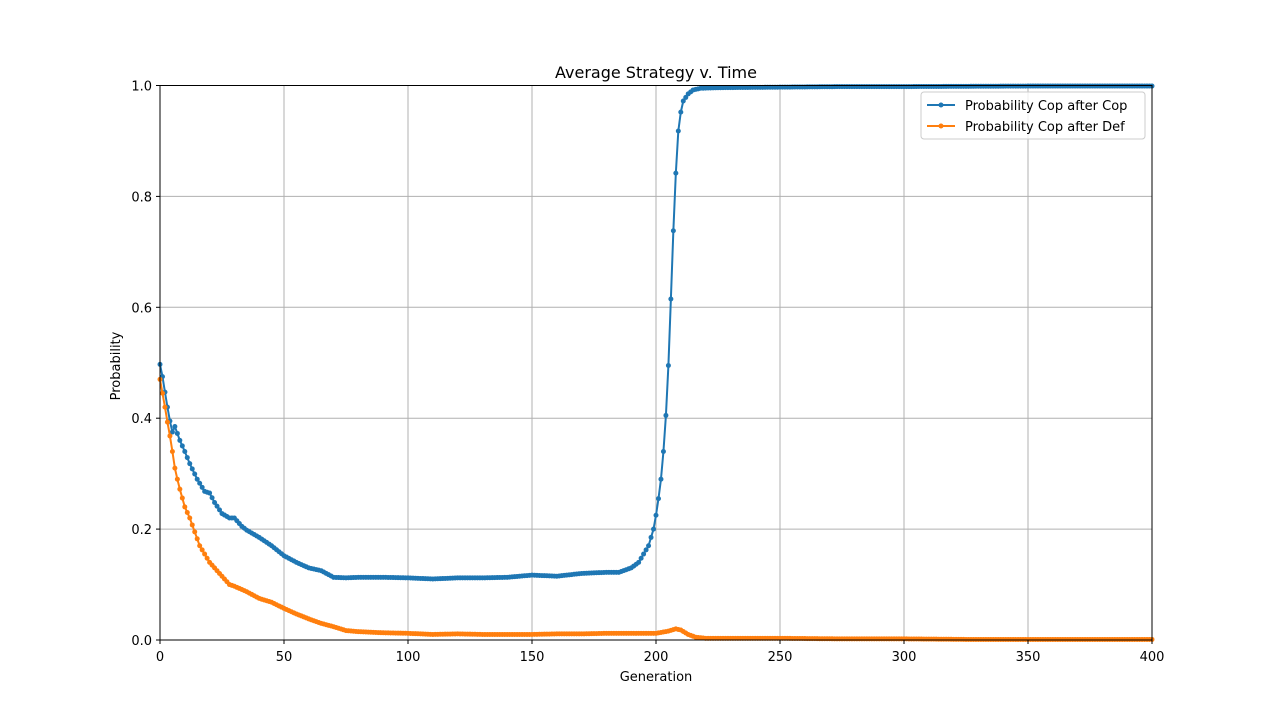  I want to click on x-tick-label: 200, so click(656, 657).